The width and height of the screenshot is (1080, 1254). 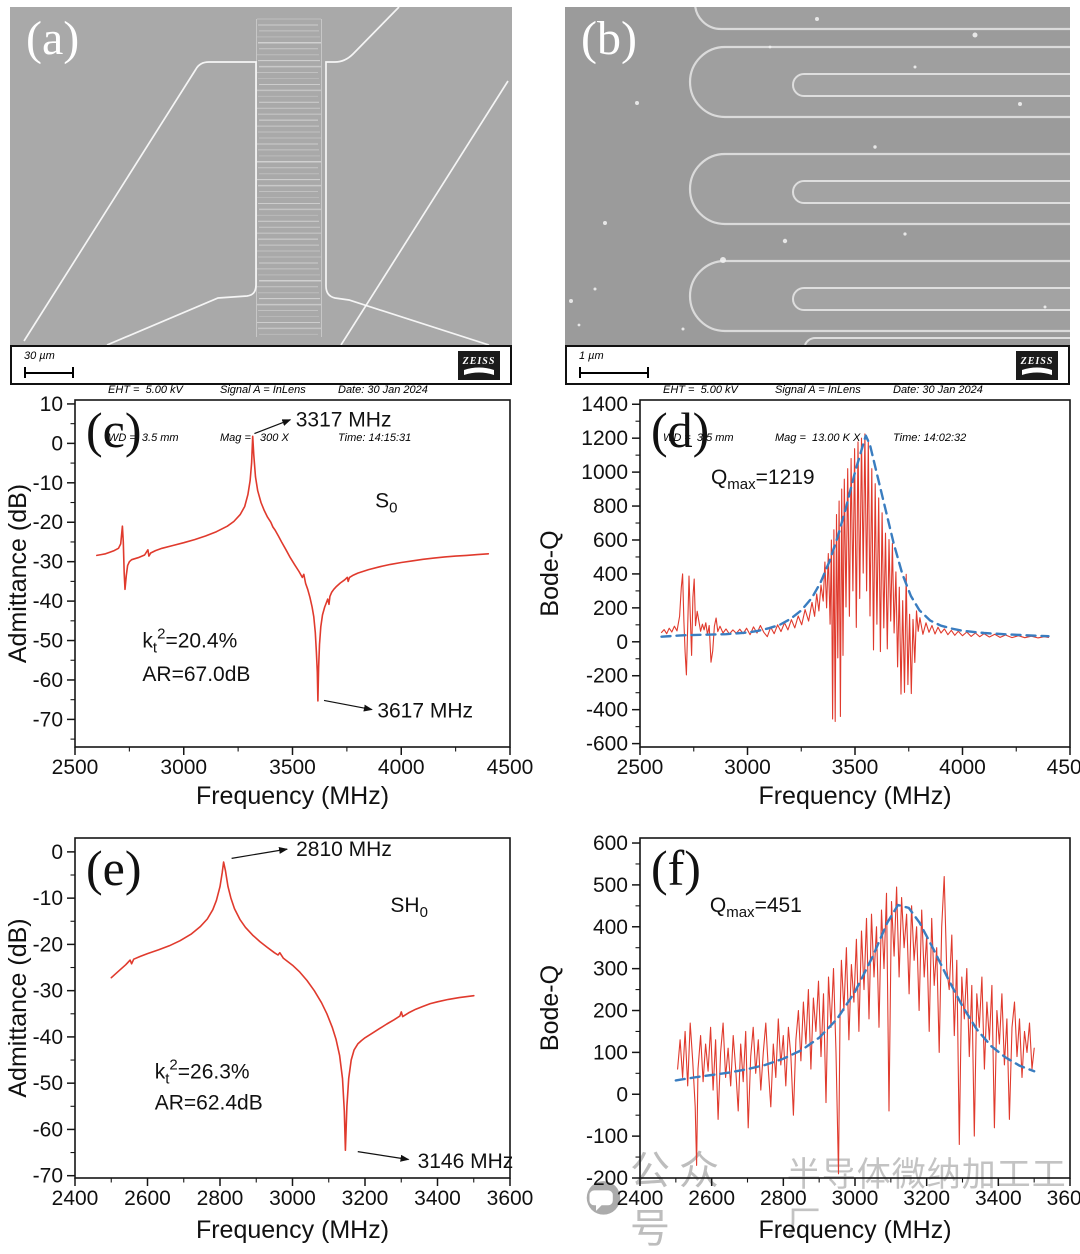 I want to click on left-busbar-outline, so click(x=140, y=203).